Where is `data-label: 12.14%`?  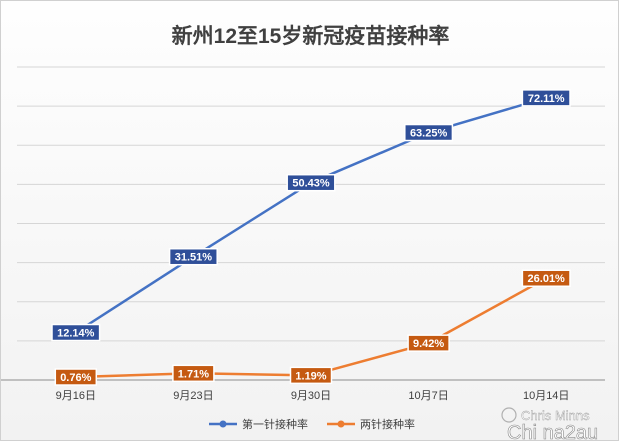
data-label: 12.14% is located at coordinates (76, 332).